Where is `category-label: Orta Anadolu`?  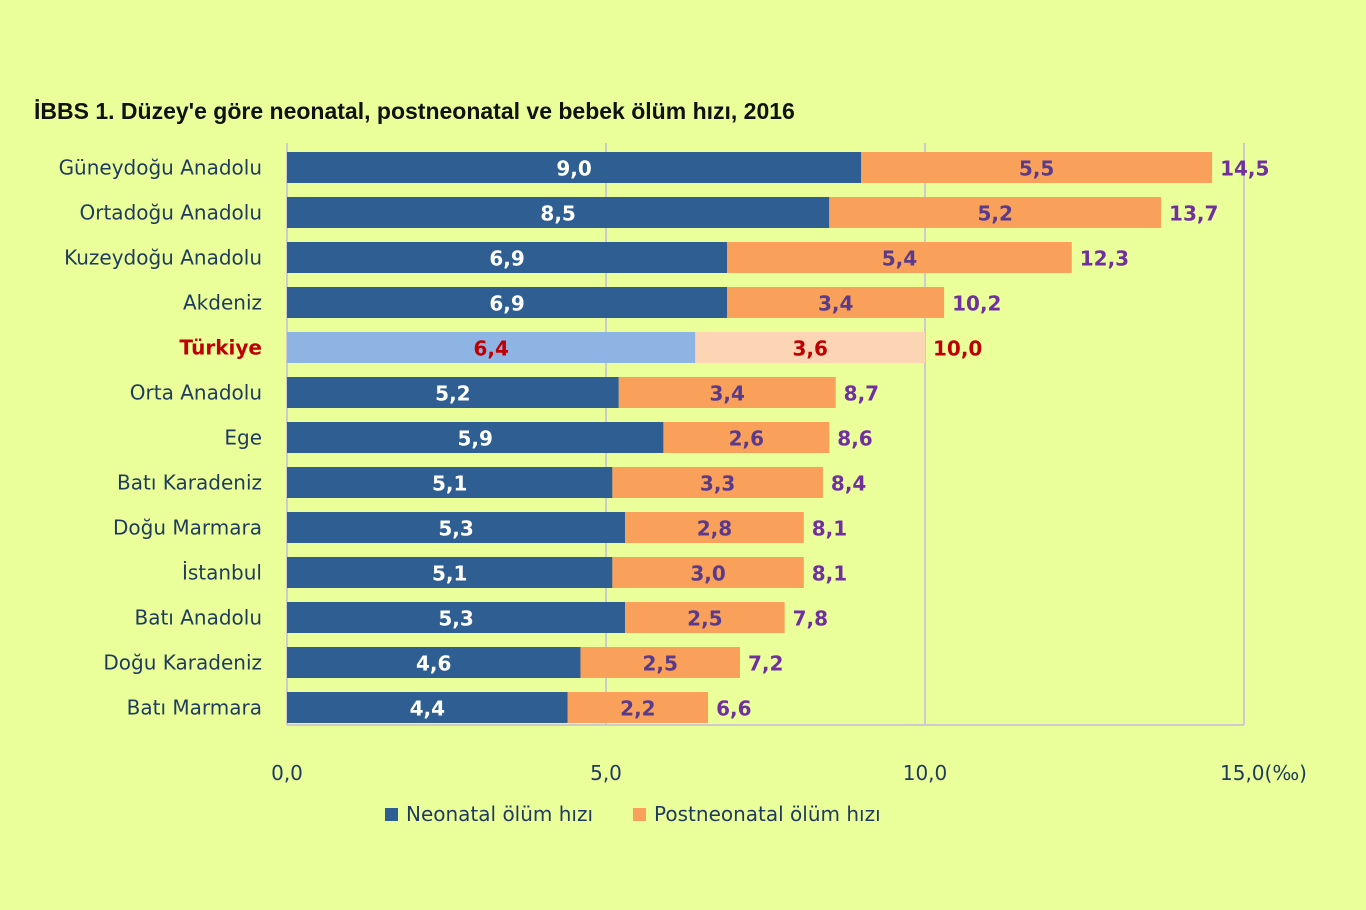 category-label: Orta Anadolu is located at coordinates (196, 393).